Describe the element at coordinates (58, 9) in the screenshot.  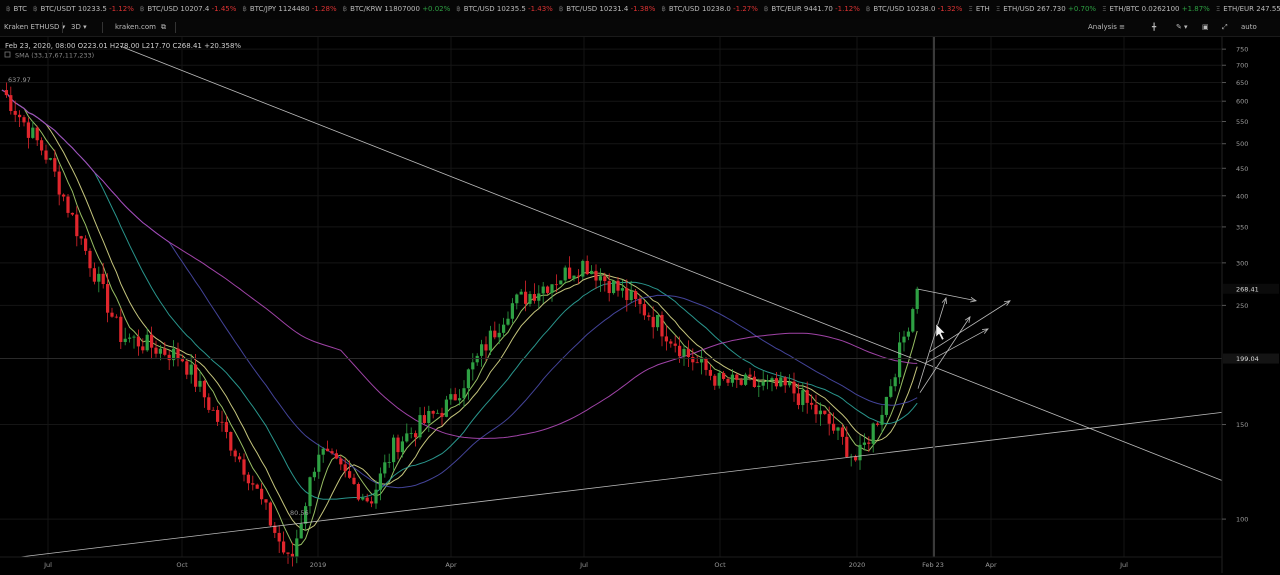
I see `ticker-symbol: BTC/USDT` at that location.